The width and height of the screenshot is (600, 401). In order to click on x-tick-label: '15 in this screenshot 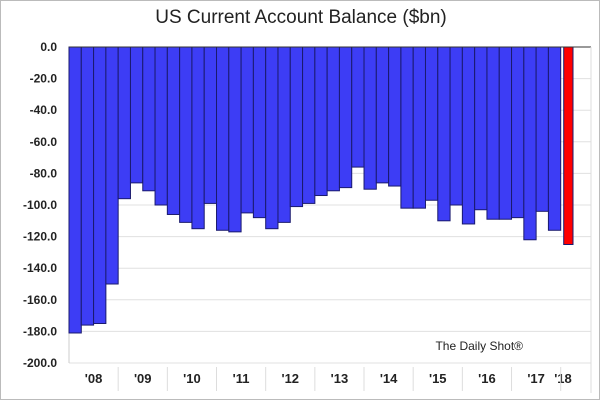, I will do `click(438, 378)`.